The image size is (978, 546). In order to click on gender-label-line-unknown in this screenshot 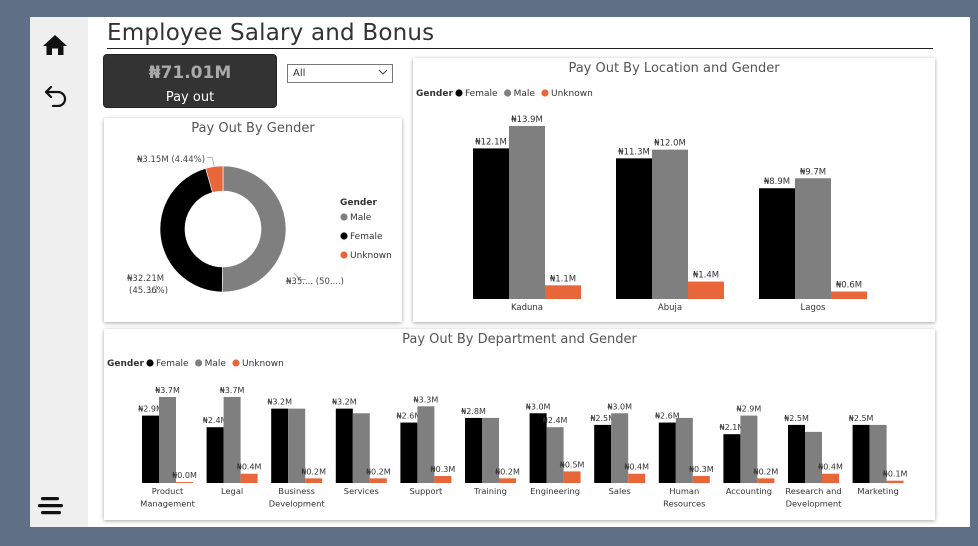, I will do `click(211, 162)`.